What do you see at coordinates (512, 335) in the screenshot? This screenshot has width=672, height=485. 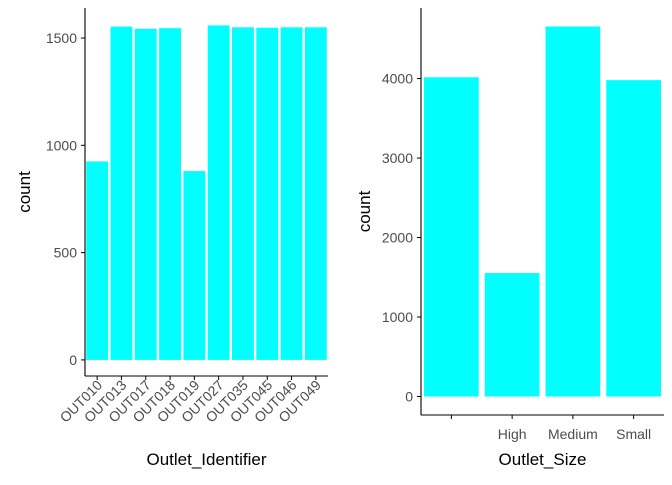 I see `outlet-size-bar-high` at bounding box center [512, 335].